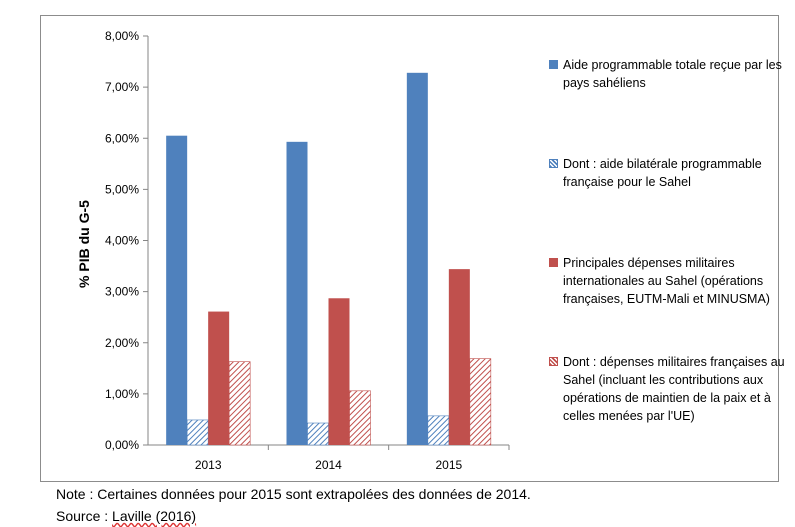 The image size is (795, 527). What do you see at coordinates (448, 465) in the screenshot?
I see `x-tick-label: 2015` at bounding box center [448, 465].